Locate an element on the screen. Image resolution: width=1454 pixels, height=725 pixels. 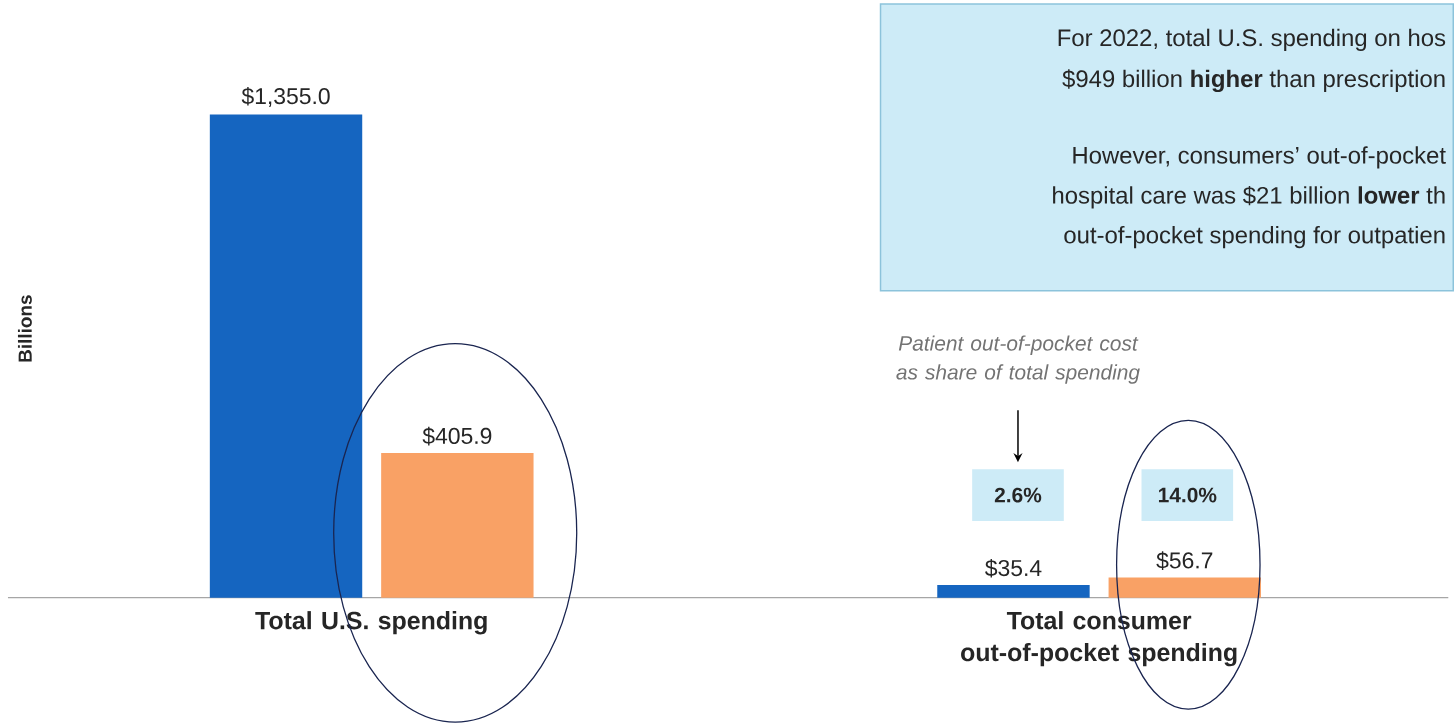
y-axis-title: Billions is located at coordinates (24, 328).